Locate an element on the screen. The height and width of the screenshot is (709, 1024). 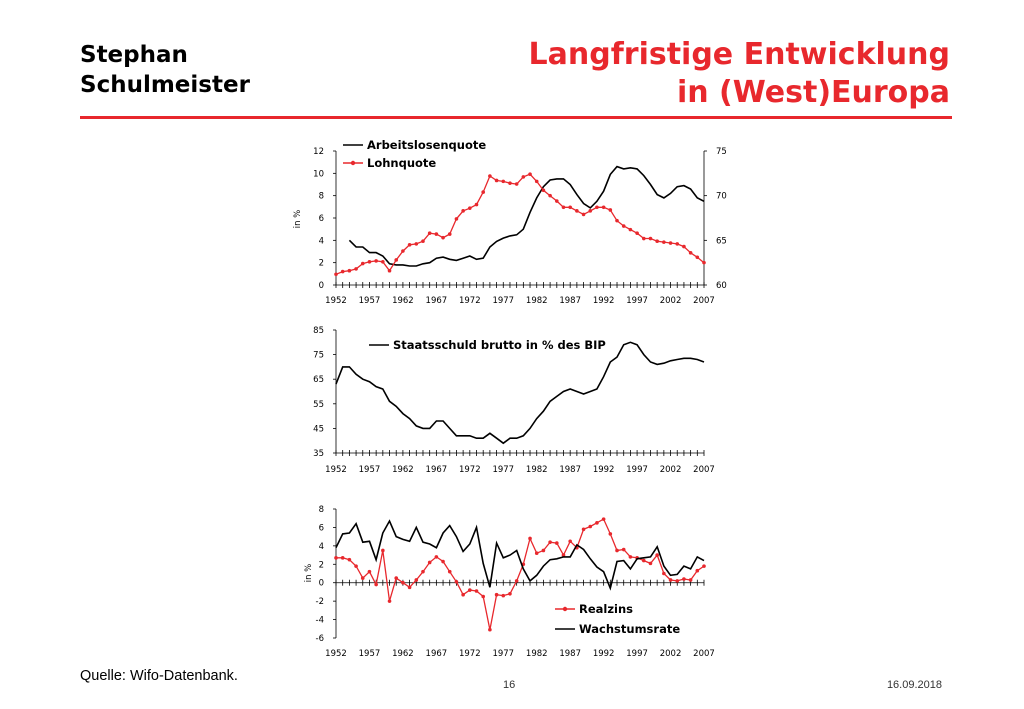
y-tick-label-left: 75 is located at coordinates (318, 356).